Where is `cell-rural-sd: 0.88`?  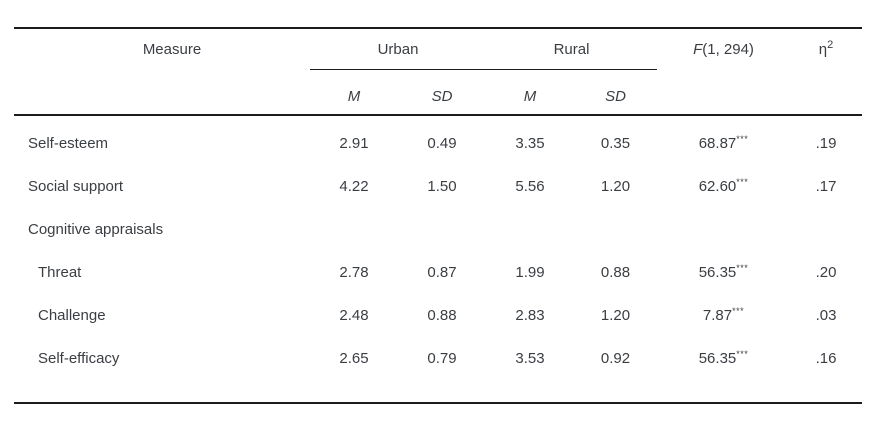 cell-rural-sd: 0.88 is located at coordinates (615, 272).